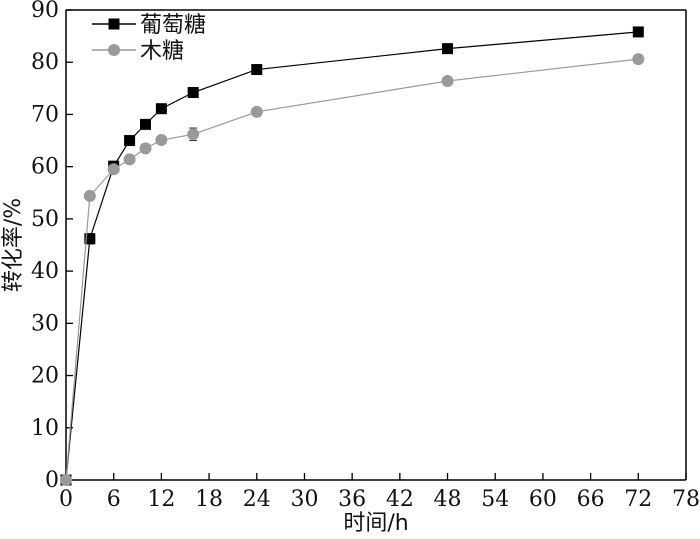 Image resolution: width=700 pixels, height=539 pixels. I want to click on y-axis-title: 转化率/%, so click(13, 245).